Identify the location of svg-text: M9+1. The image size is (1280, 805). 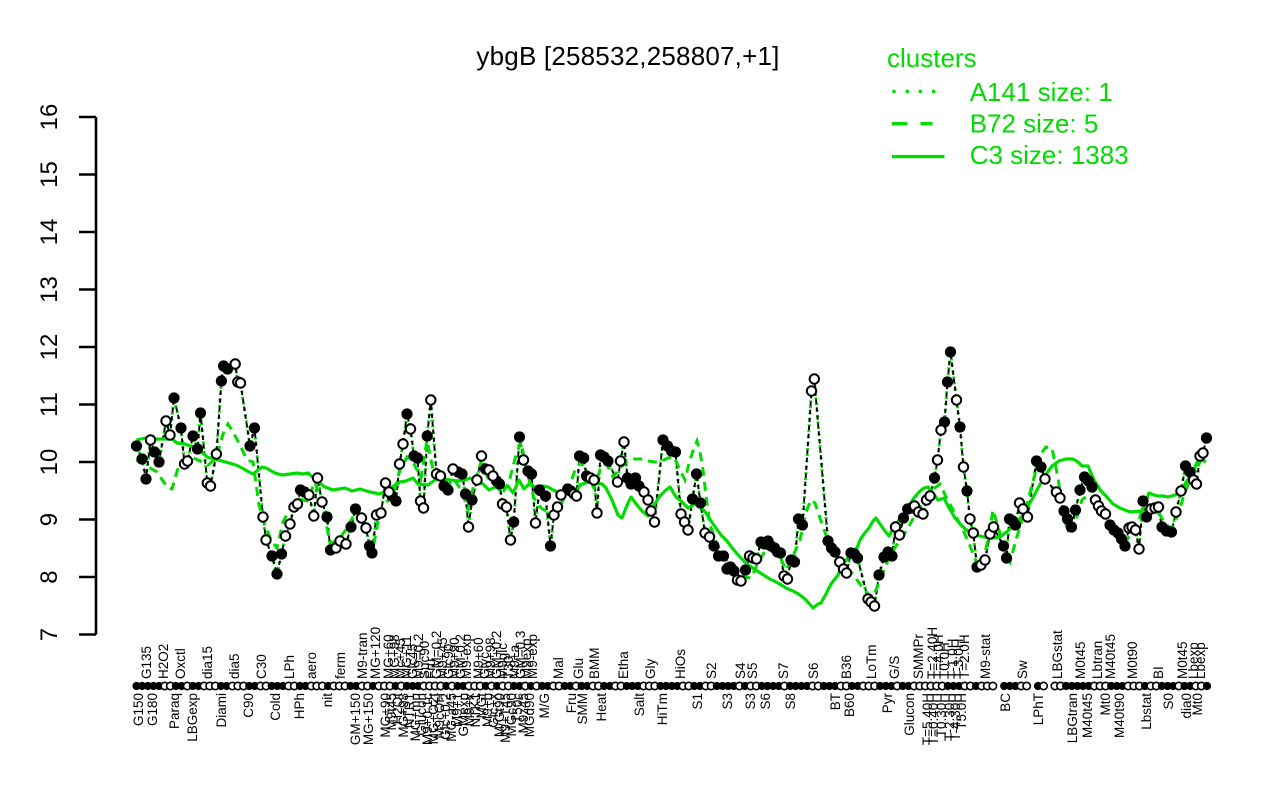
(457, 710).